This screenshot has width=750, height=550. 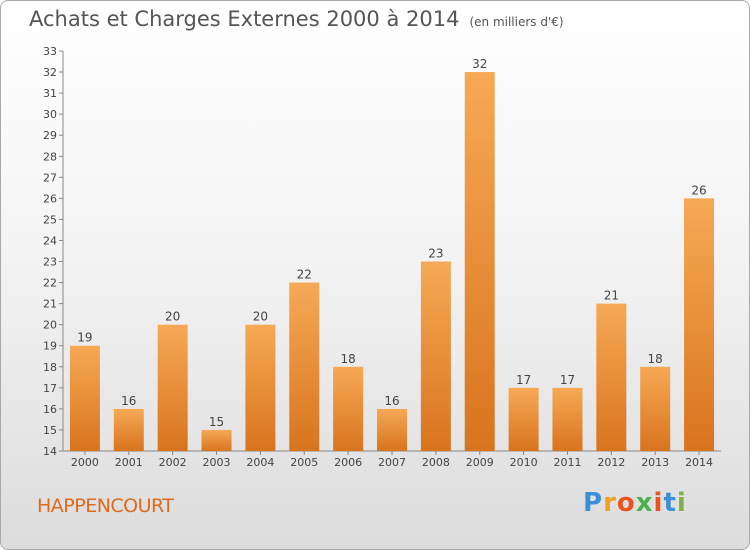 What do you see at coordinates (50, 346) in the screenshot?
I see `y-tick-label: 19` at bounding box center [50, 346].